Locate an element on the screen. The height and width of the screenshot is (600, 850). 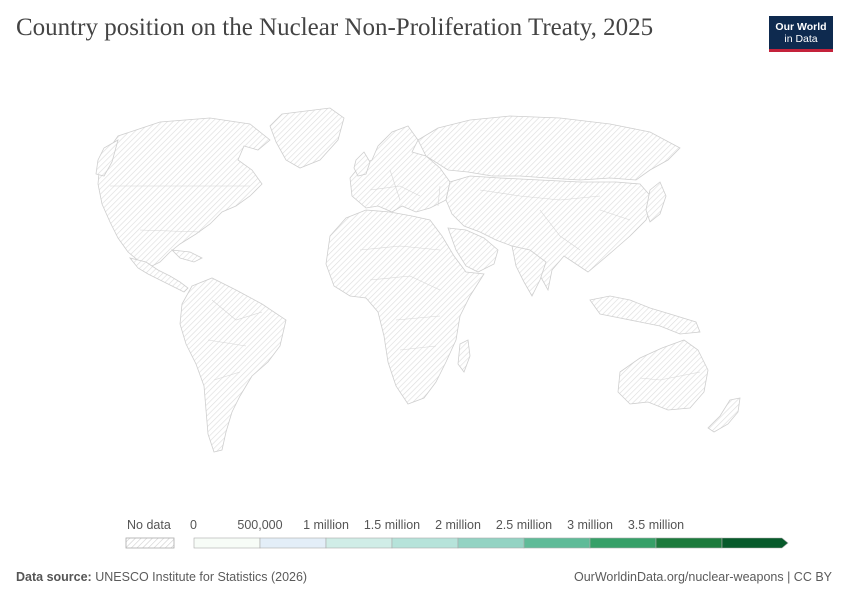
legend-tick-label: 3.5 million is located at coordinates (656, 525).